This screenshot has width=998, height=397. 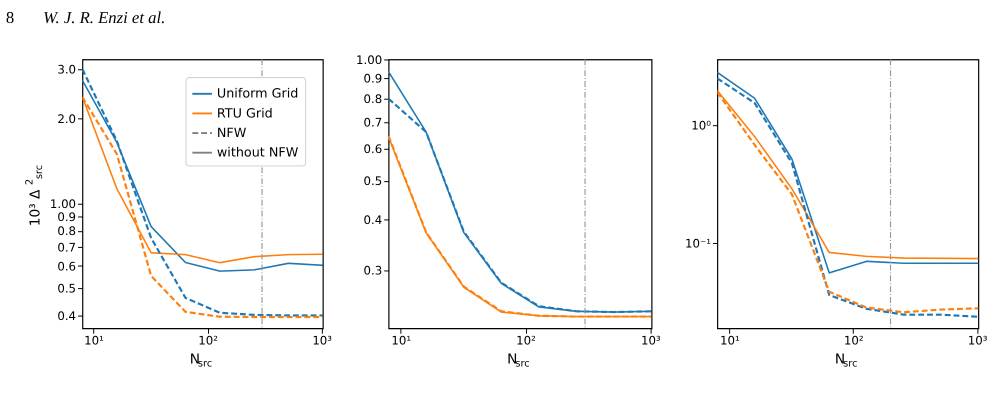 I want to click on text: 8, so click(x=10, y=18).